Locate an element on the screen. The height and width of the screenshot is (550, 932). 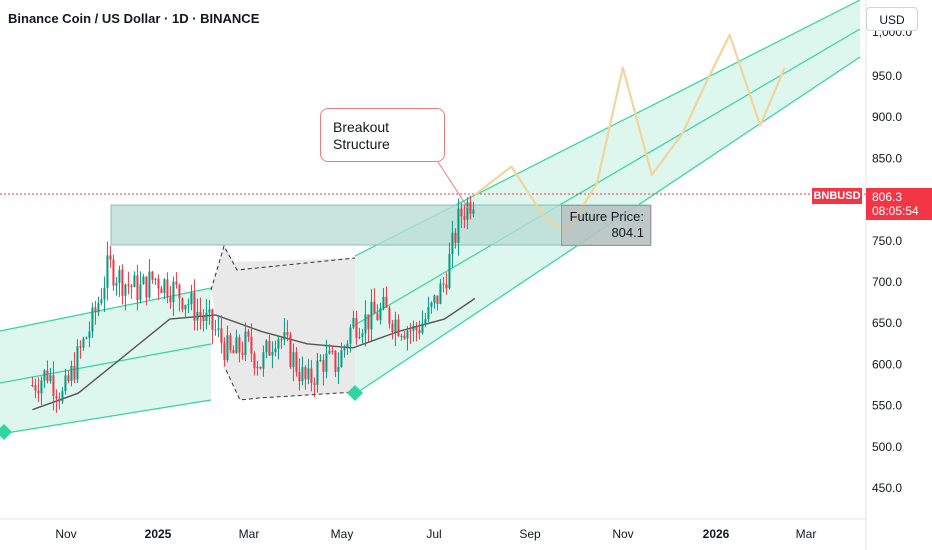
time-tick-label: Sep is located at coordinates (530, 534).